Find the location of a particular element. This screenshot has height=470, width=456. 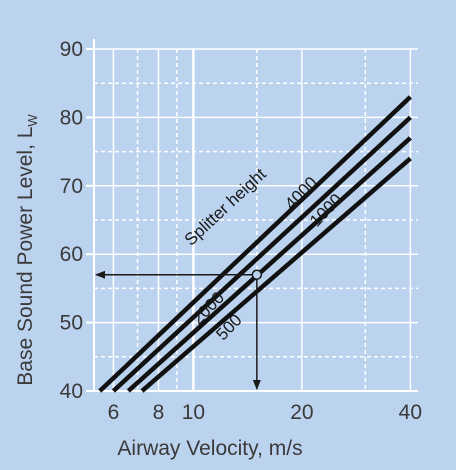

y-tick-labels: 40 50 60 70 80 90 is located at coordinates (71, 220).